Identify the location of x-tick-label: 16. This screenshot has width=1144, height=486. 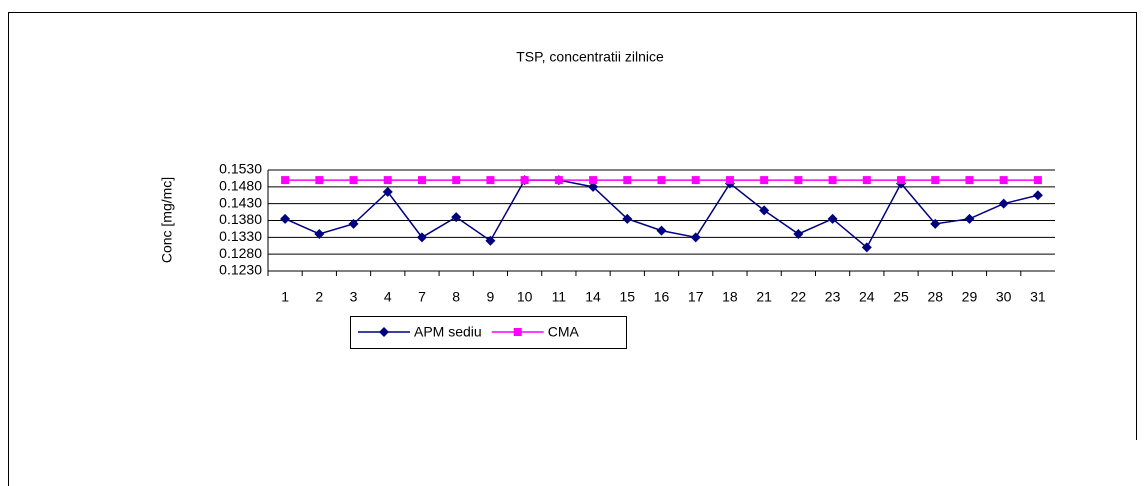
(662, 297).